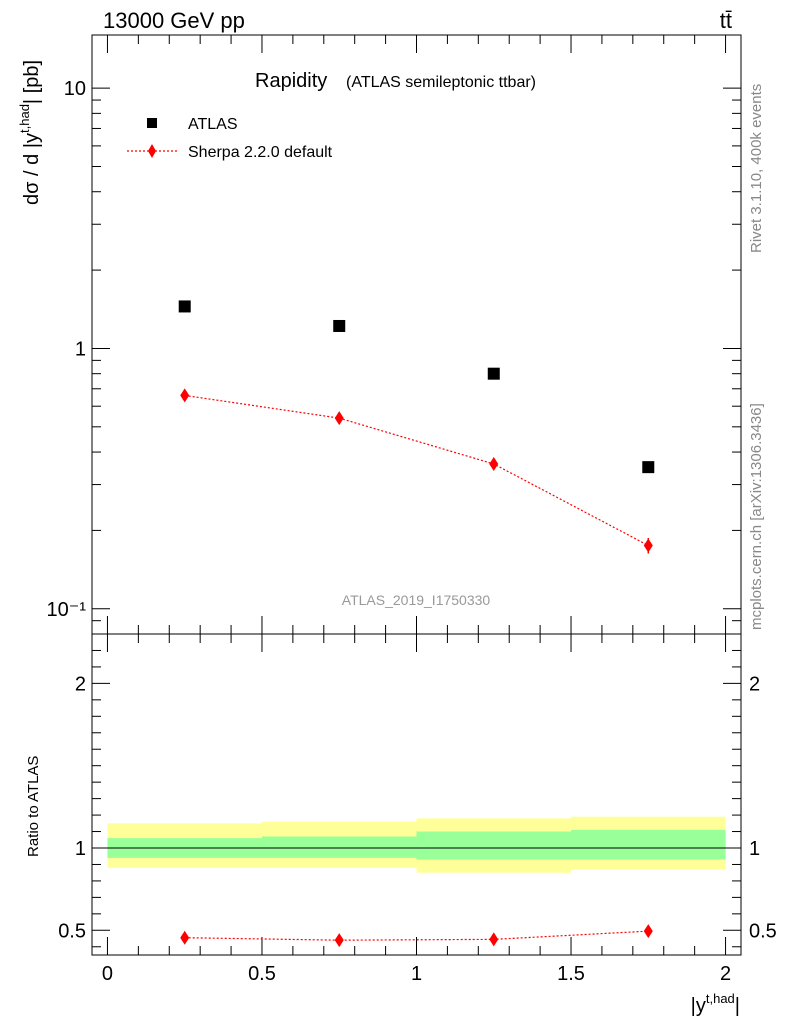 The height and width of the screenshot is (1024, 786). What do you see at coordinates (152, 123) in the screenshot?
I see `legend-marker-atlas` at bounding box center [152, 123].